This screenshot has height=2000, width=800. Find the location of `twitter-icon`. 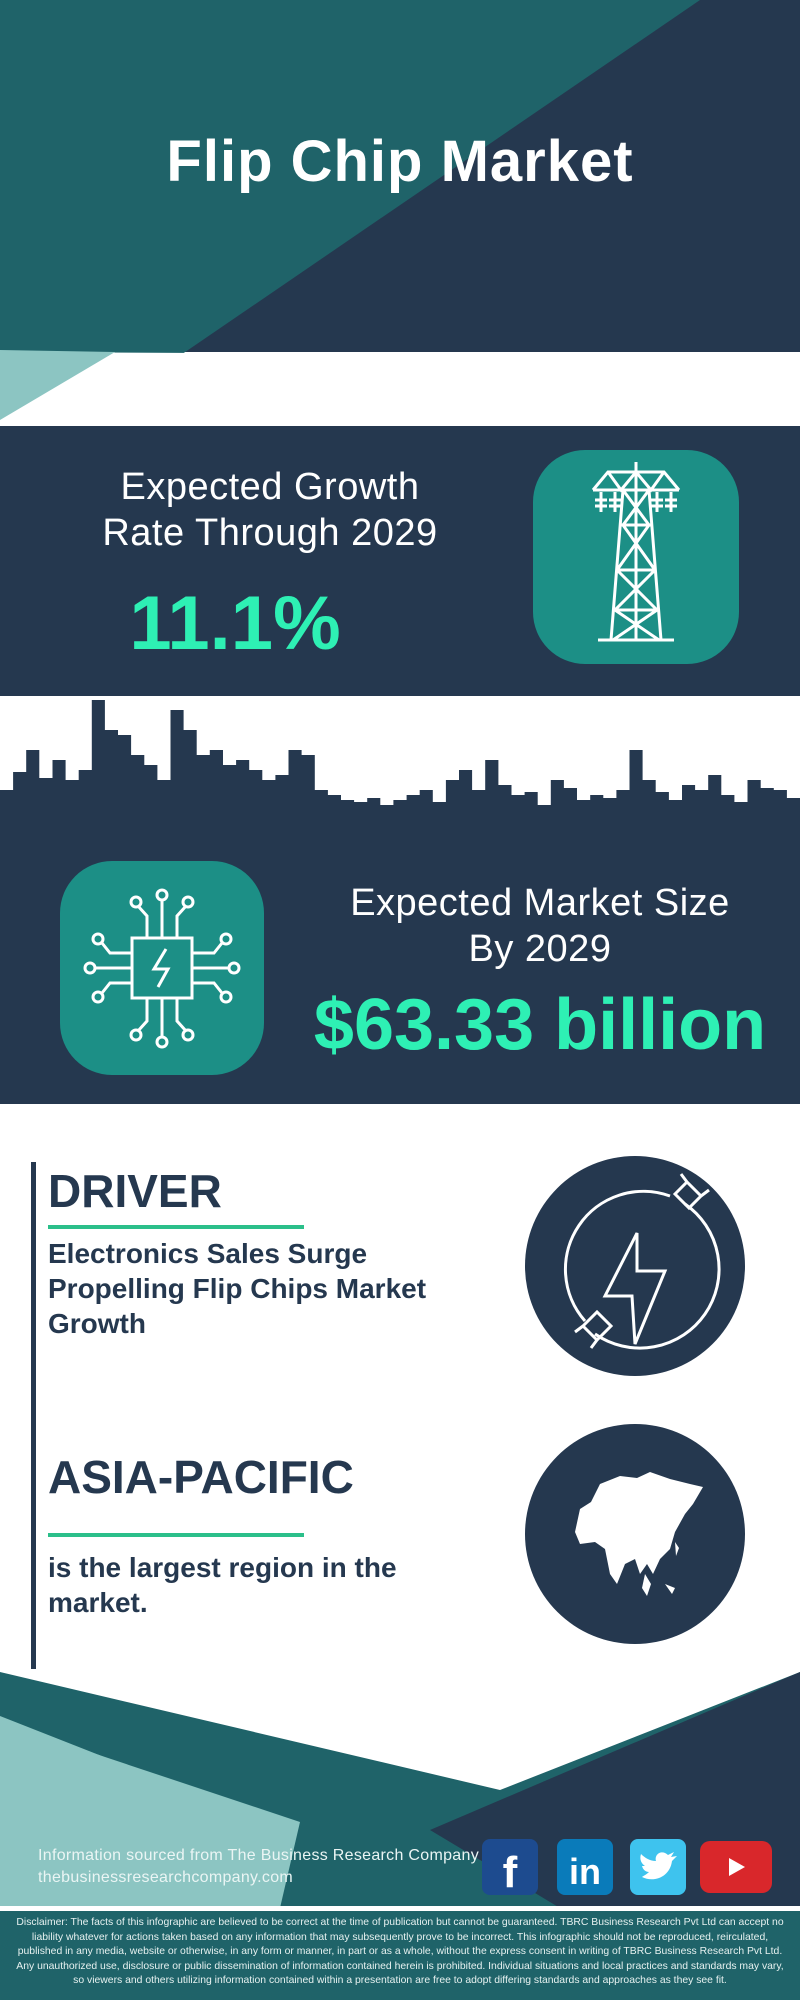

twitter-icon is located at coordinates (658, 1867).